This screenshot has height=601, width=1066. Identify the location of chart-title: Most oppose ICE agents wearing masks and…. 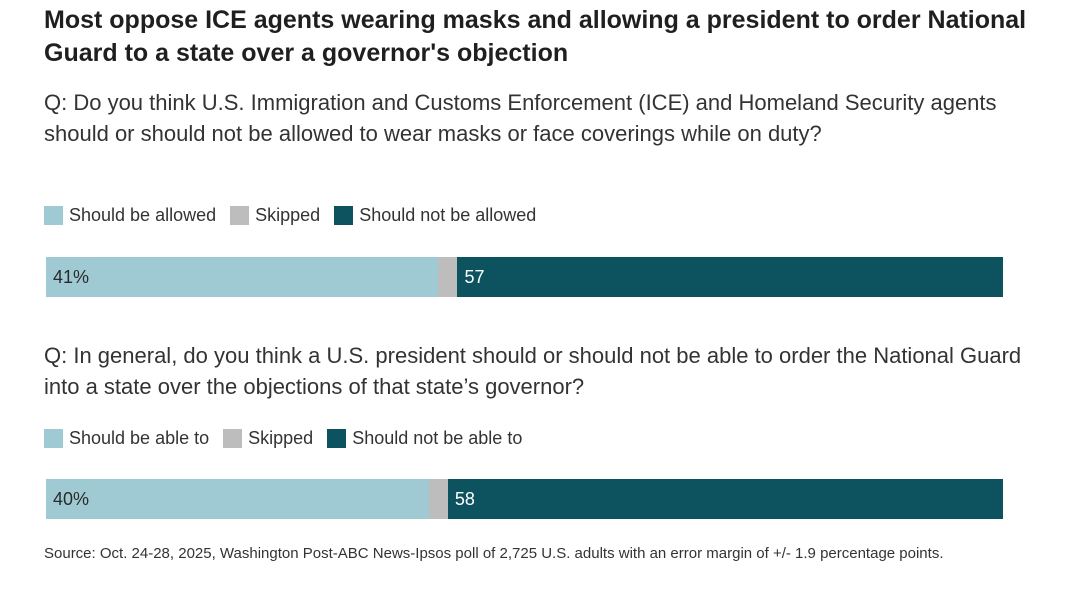
(535, 36).